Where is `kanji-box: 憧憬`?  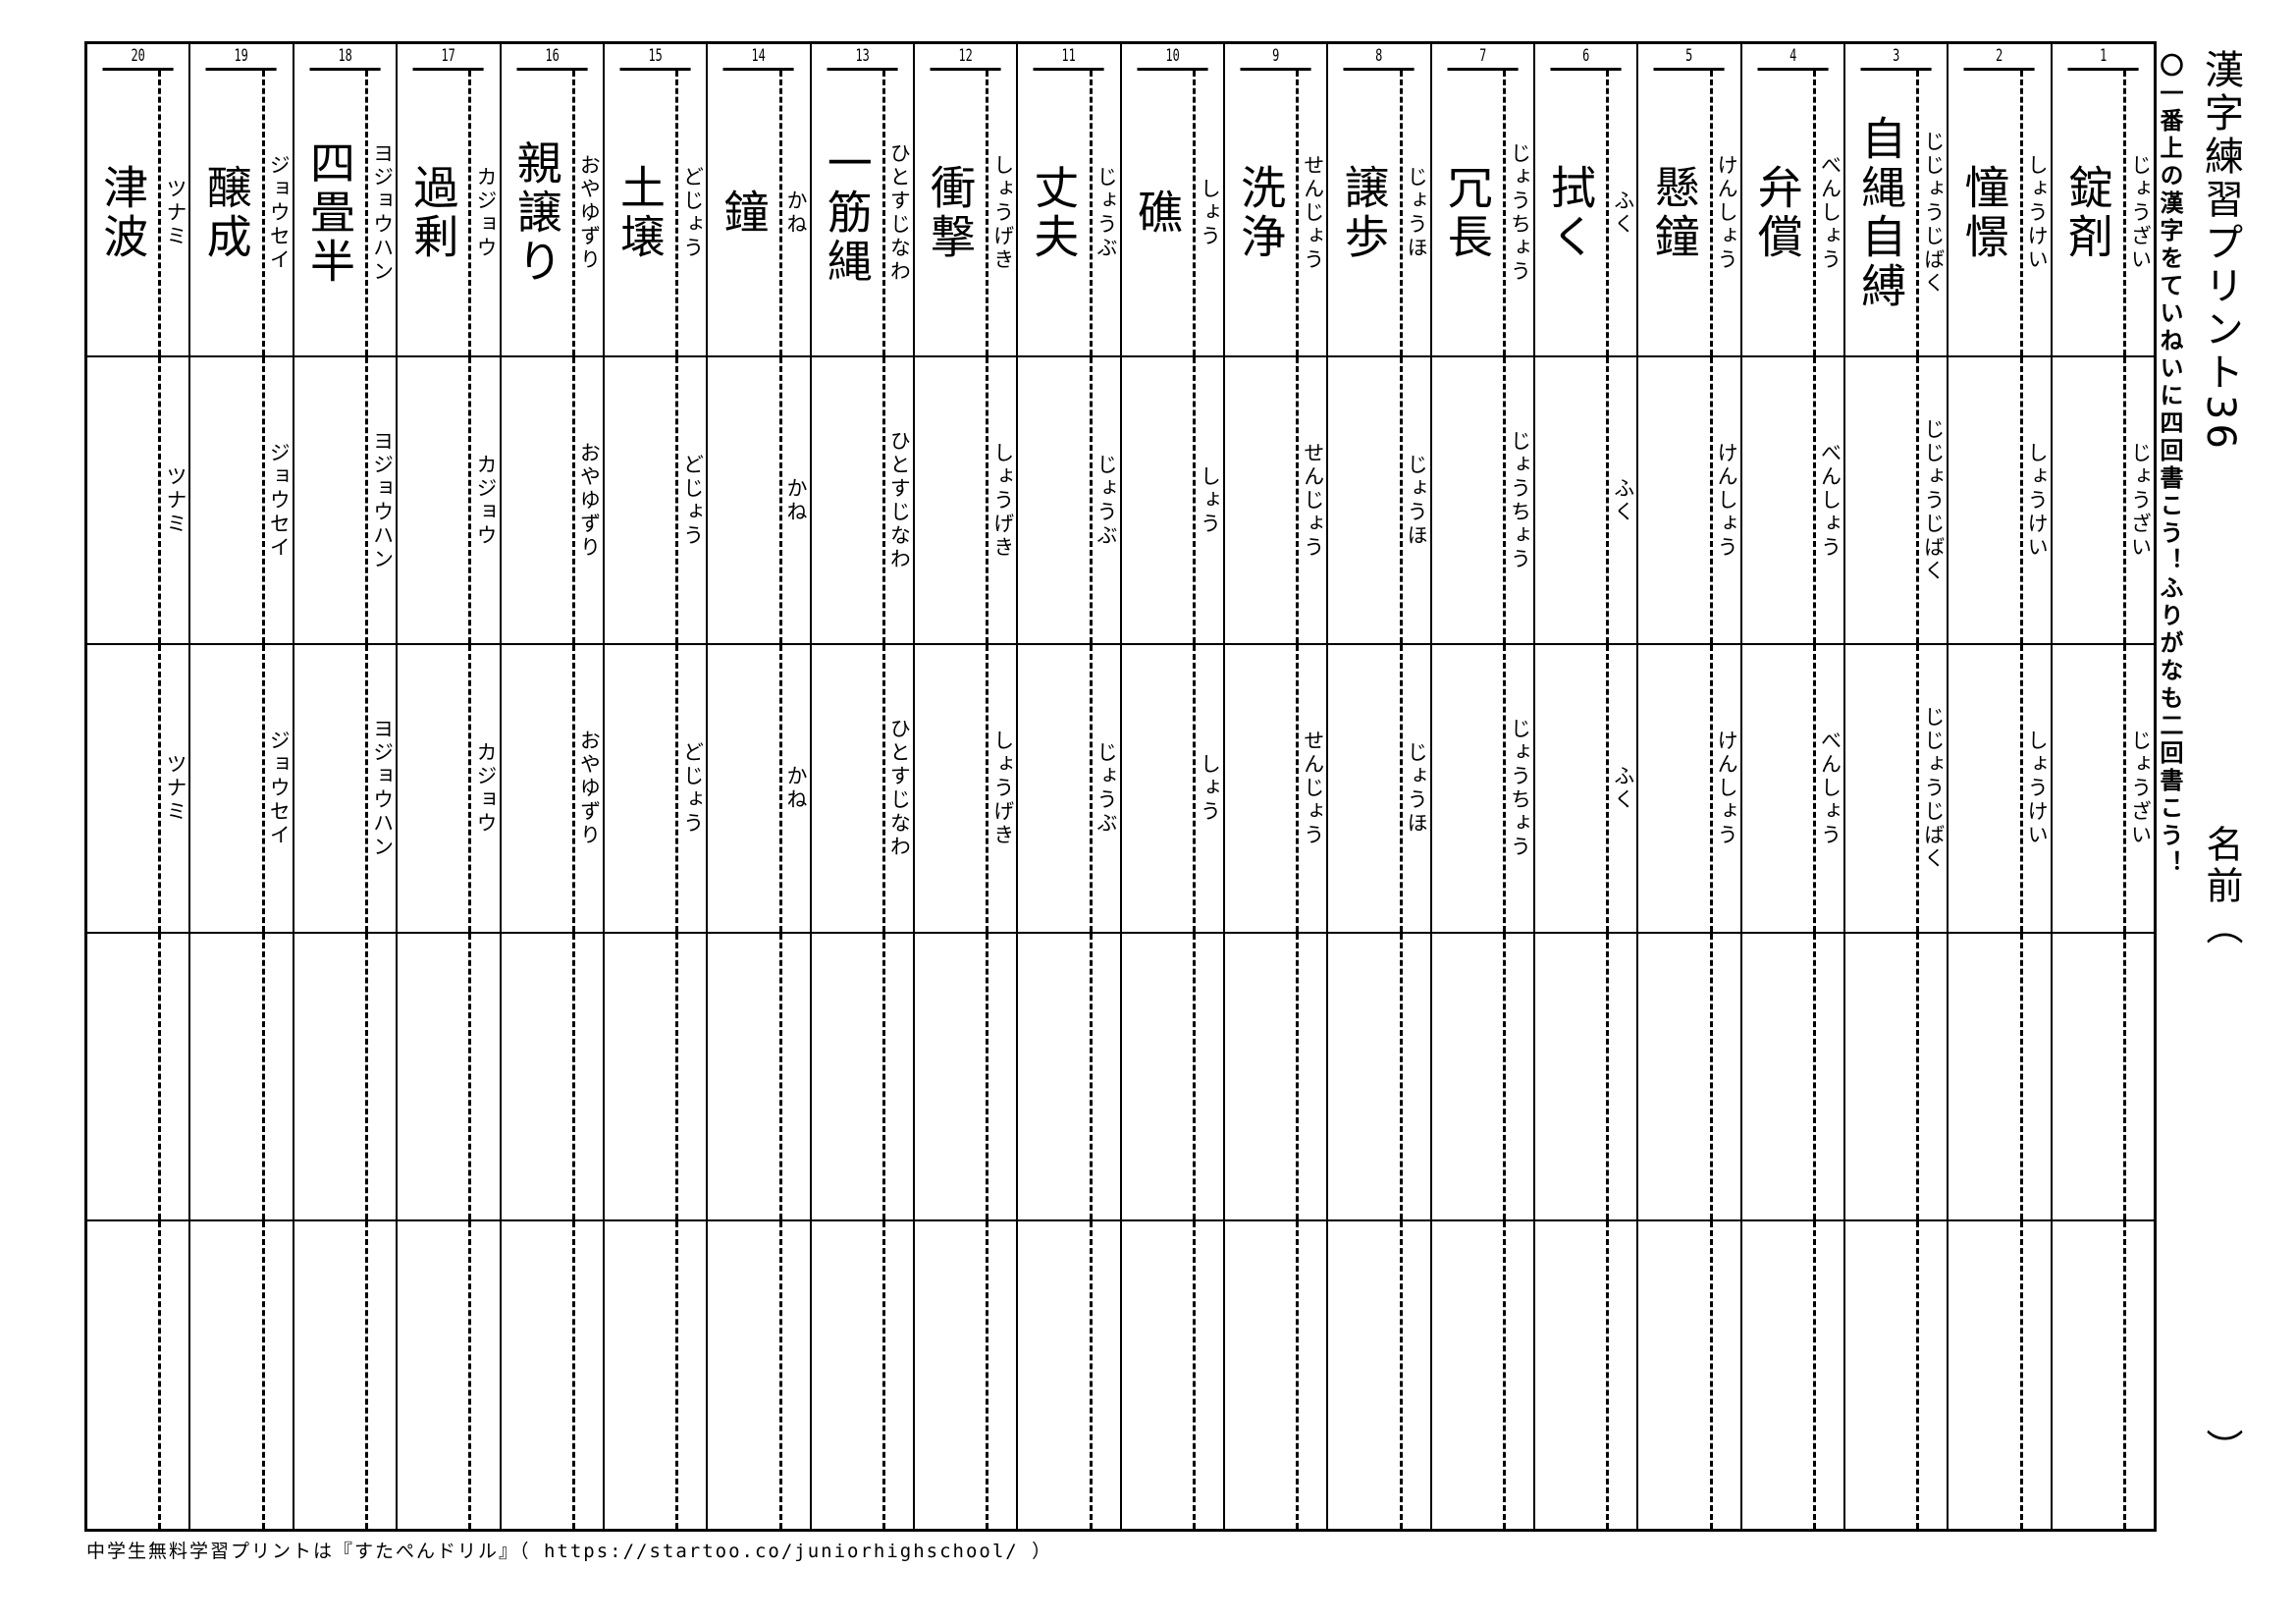 kanji-box: 憧憬 is located at coordinates (1984, 213).